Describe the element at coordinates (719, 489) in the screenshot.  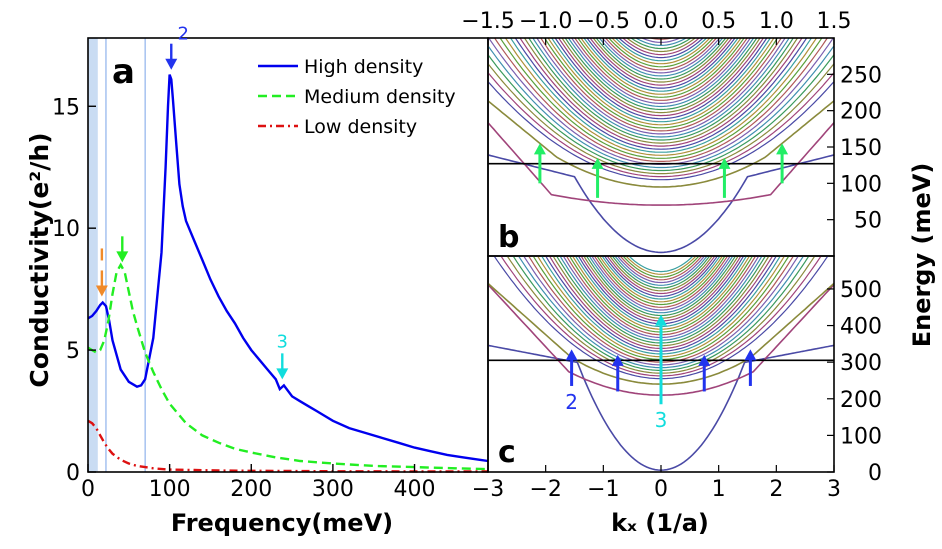
I see `panel-c-x-tick-label-4: 1` at that location.